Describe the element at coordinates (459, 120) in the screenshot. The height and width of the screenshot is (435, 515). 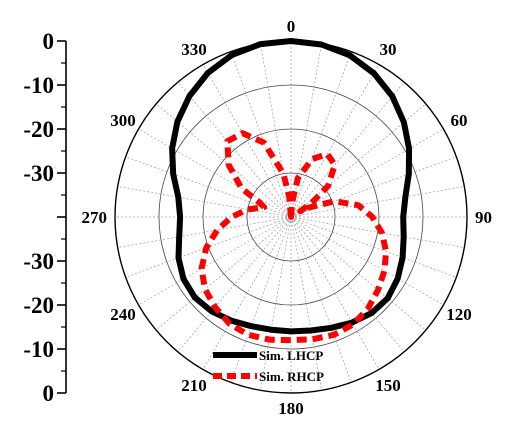
I see `angle-tick-label: 60` at that location.